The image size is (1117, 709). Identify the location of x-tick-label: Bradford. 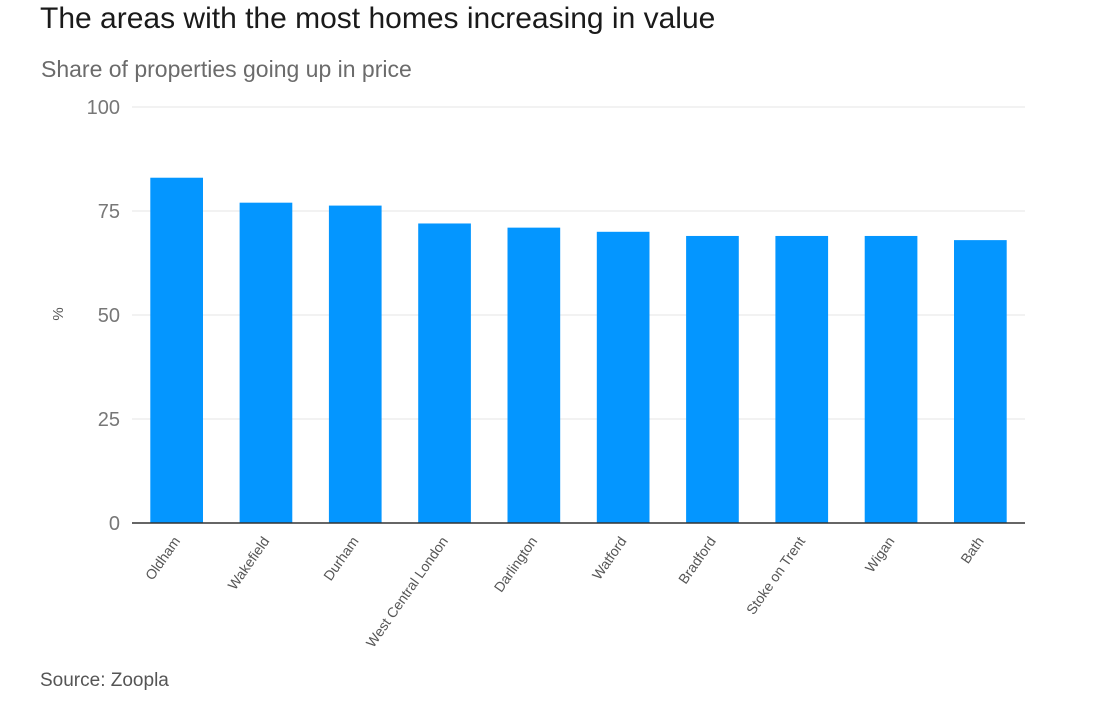
(697, 560).